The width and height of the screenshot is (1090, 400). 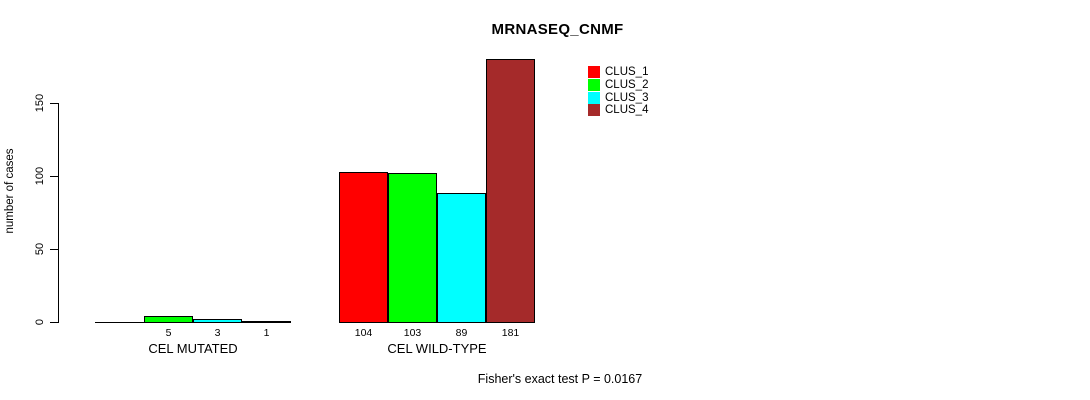 What do you see at coordinates (168, 333) in the screenshot?
I see `bar-value-label: 5` at bounding box center [168, 333].